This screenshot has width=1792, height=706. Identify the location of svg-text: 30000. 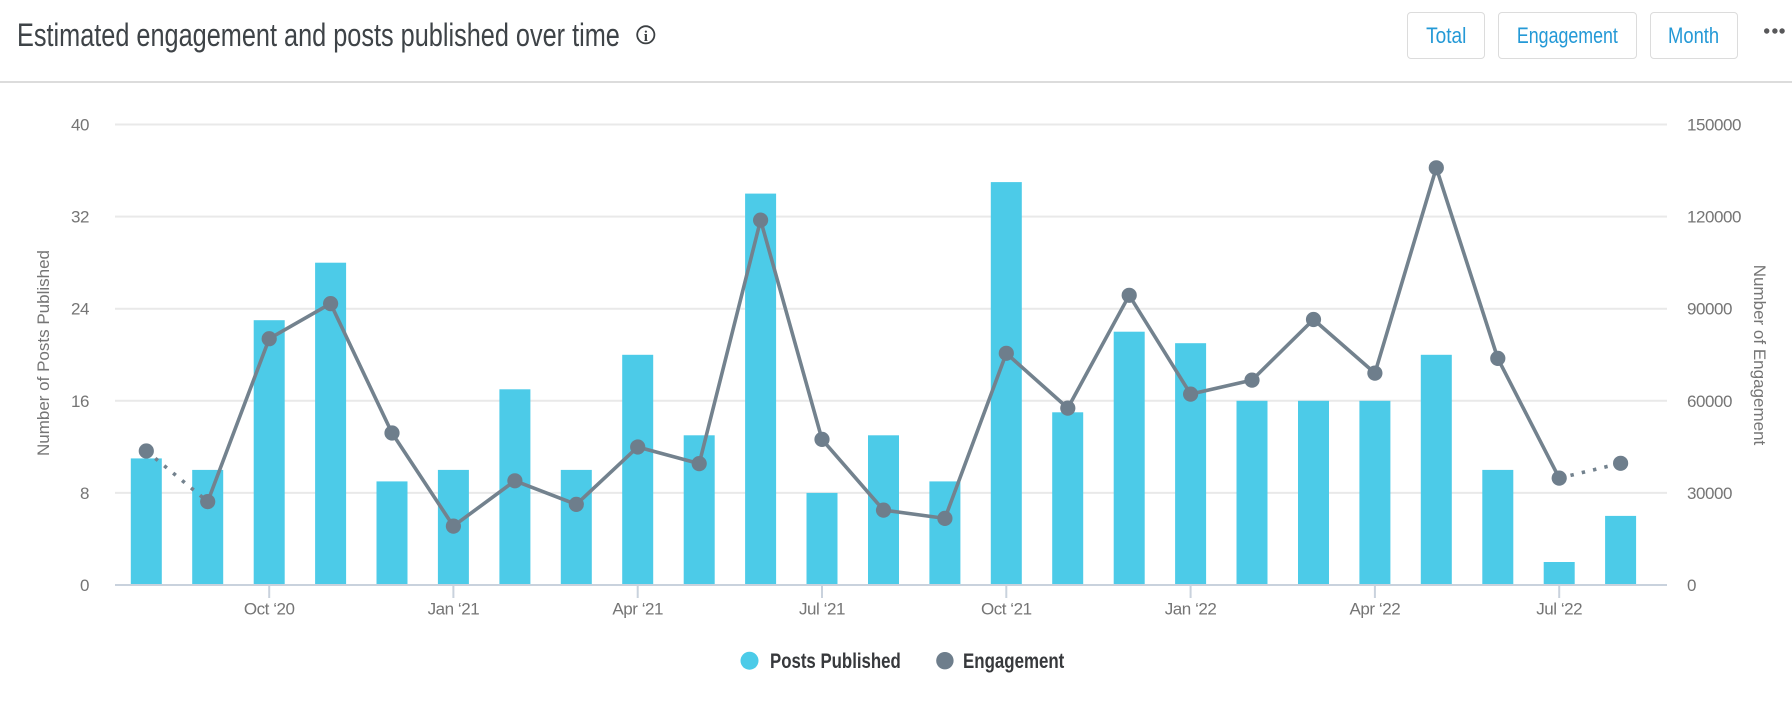
(1709, 493).